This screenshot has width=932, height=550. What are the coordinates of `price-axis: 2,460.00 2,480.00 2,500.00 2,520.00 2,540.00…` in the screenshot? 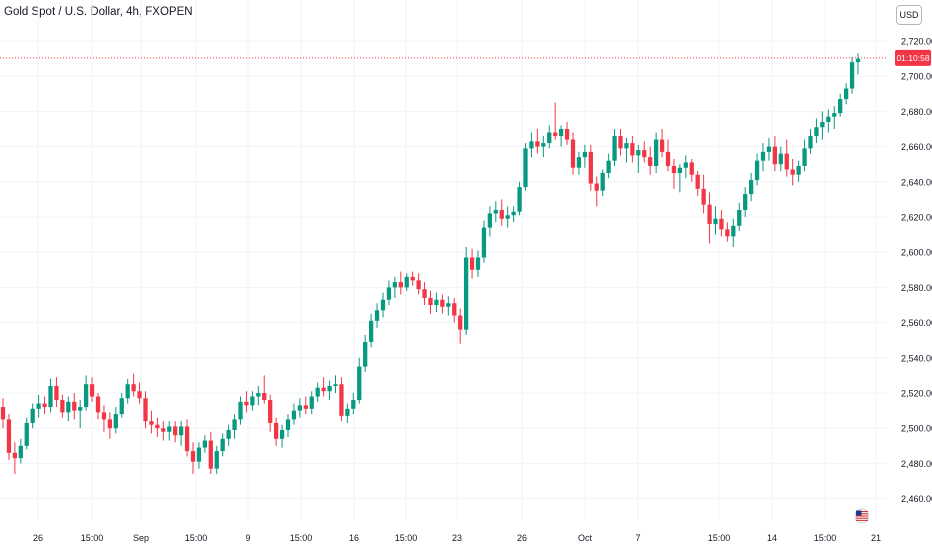 It's located at (913, 271).